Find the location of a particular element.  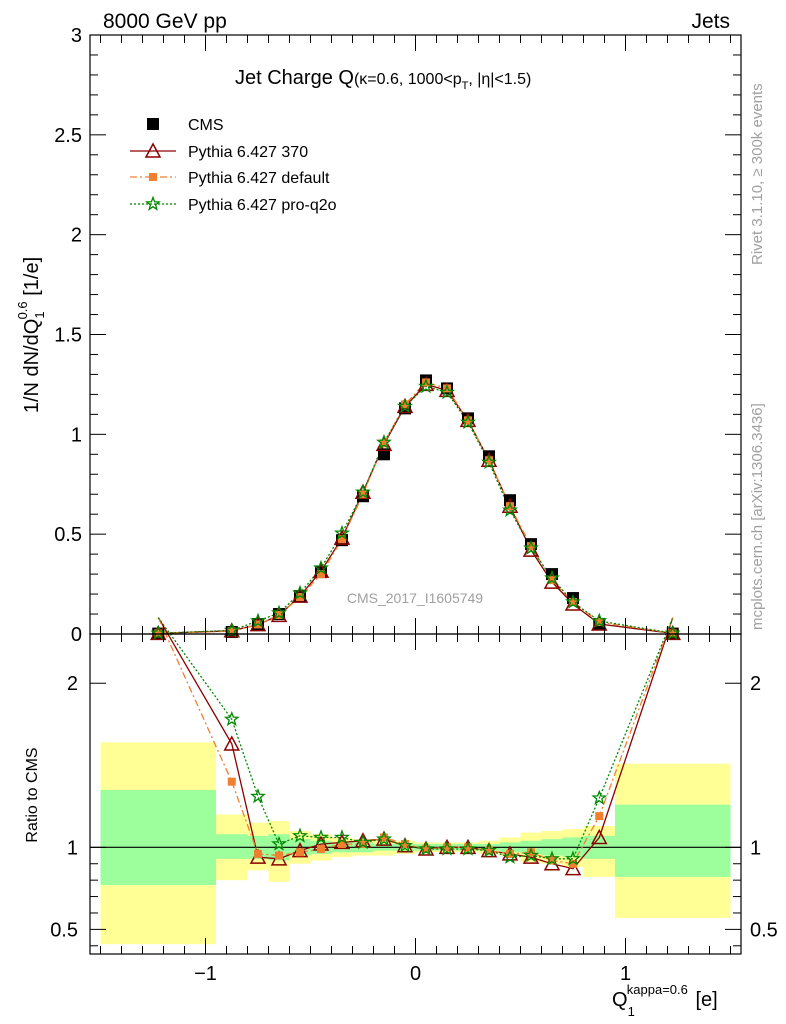

legend-marker-default is located at coordinates (153, 177).